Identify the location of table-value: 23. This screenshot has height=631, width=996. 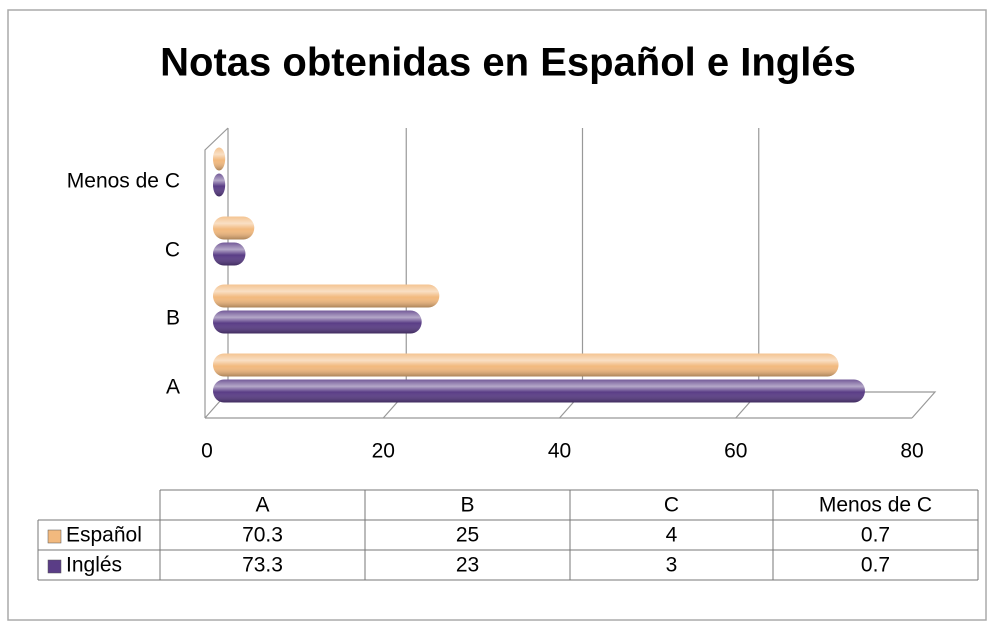
(467, 565).